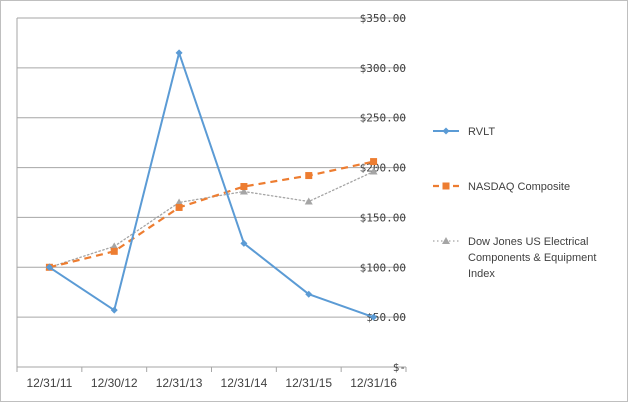 The image size is (628, 403). I want to click on legend-label: NASDAQ Composite, so click(519, 187).